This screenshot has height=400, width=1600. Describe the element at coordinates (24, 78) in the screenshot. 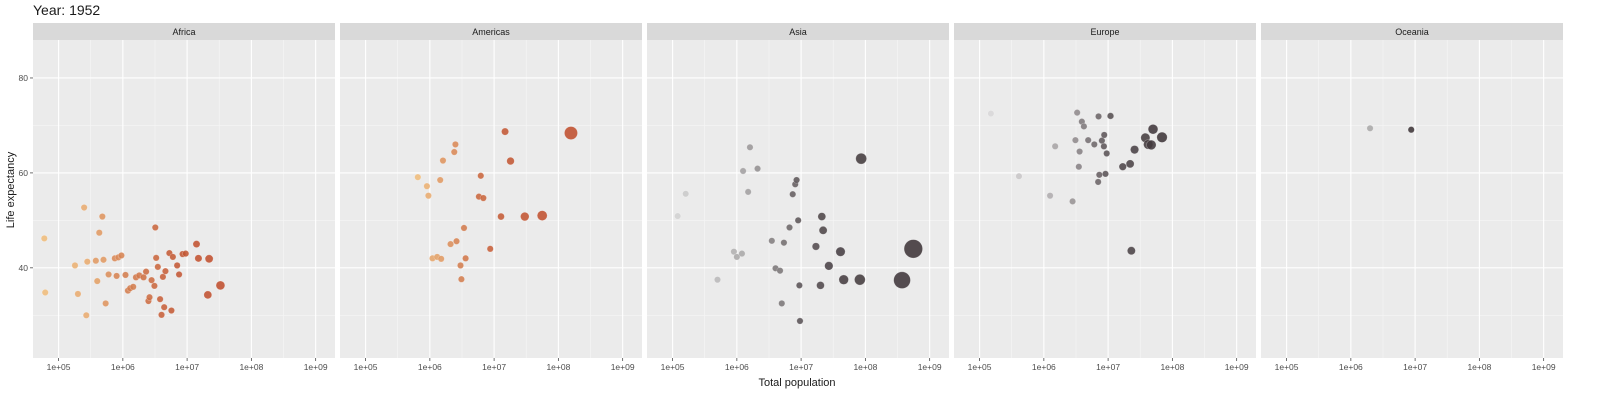

I see `y-tick-label: 80` at that location.